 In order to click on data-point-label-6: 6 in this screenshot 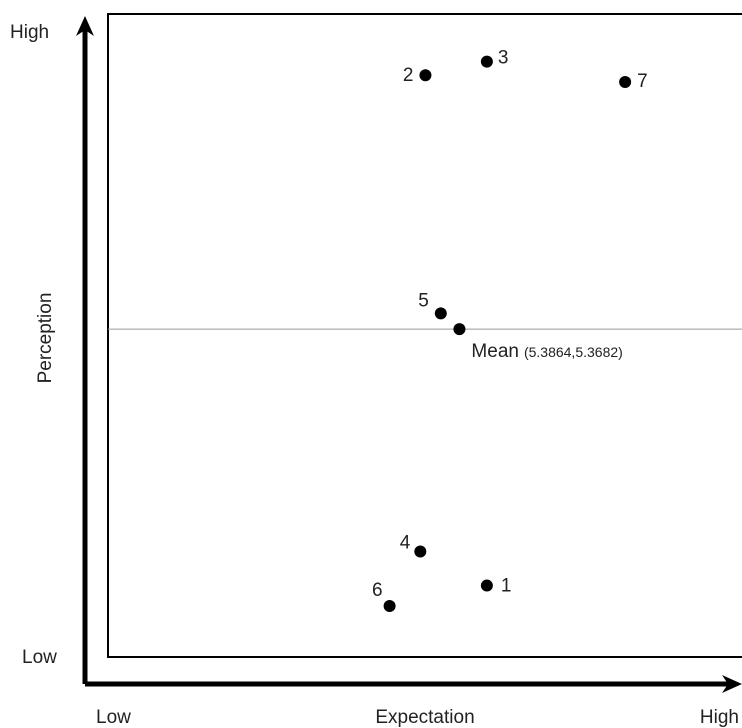, I will do `click(377, 590)`.